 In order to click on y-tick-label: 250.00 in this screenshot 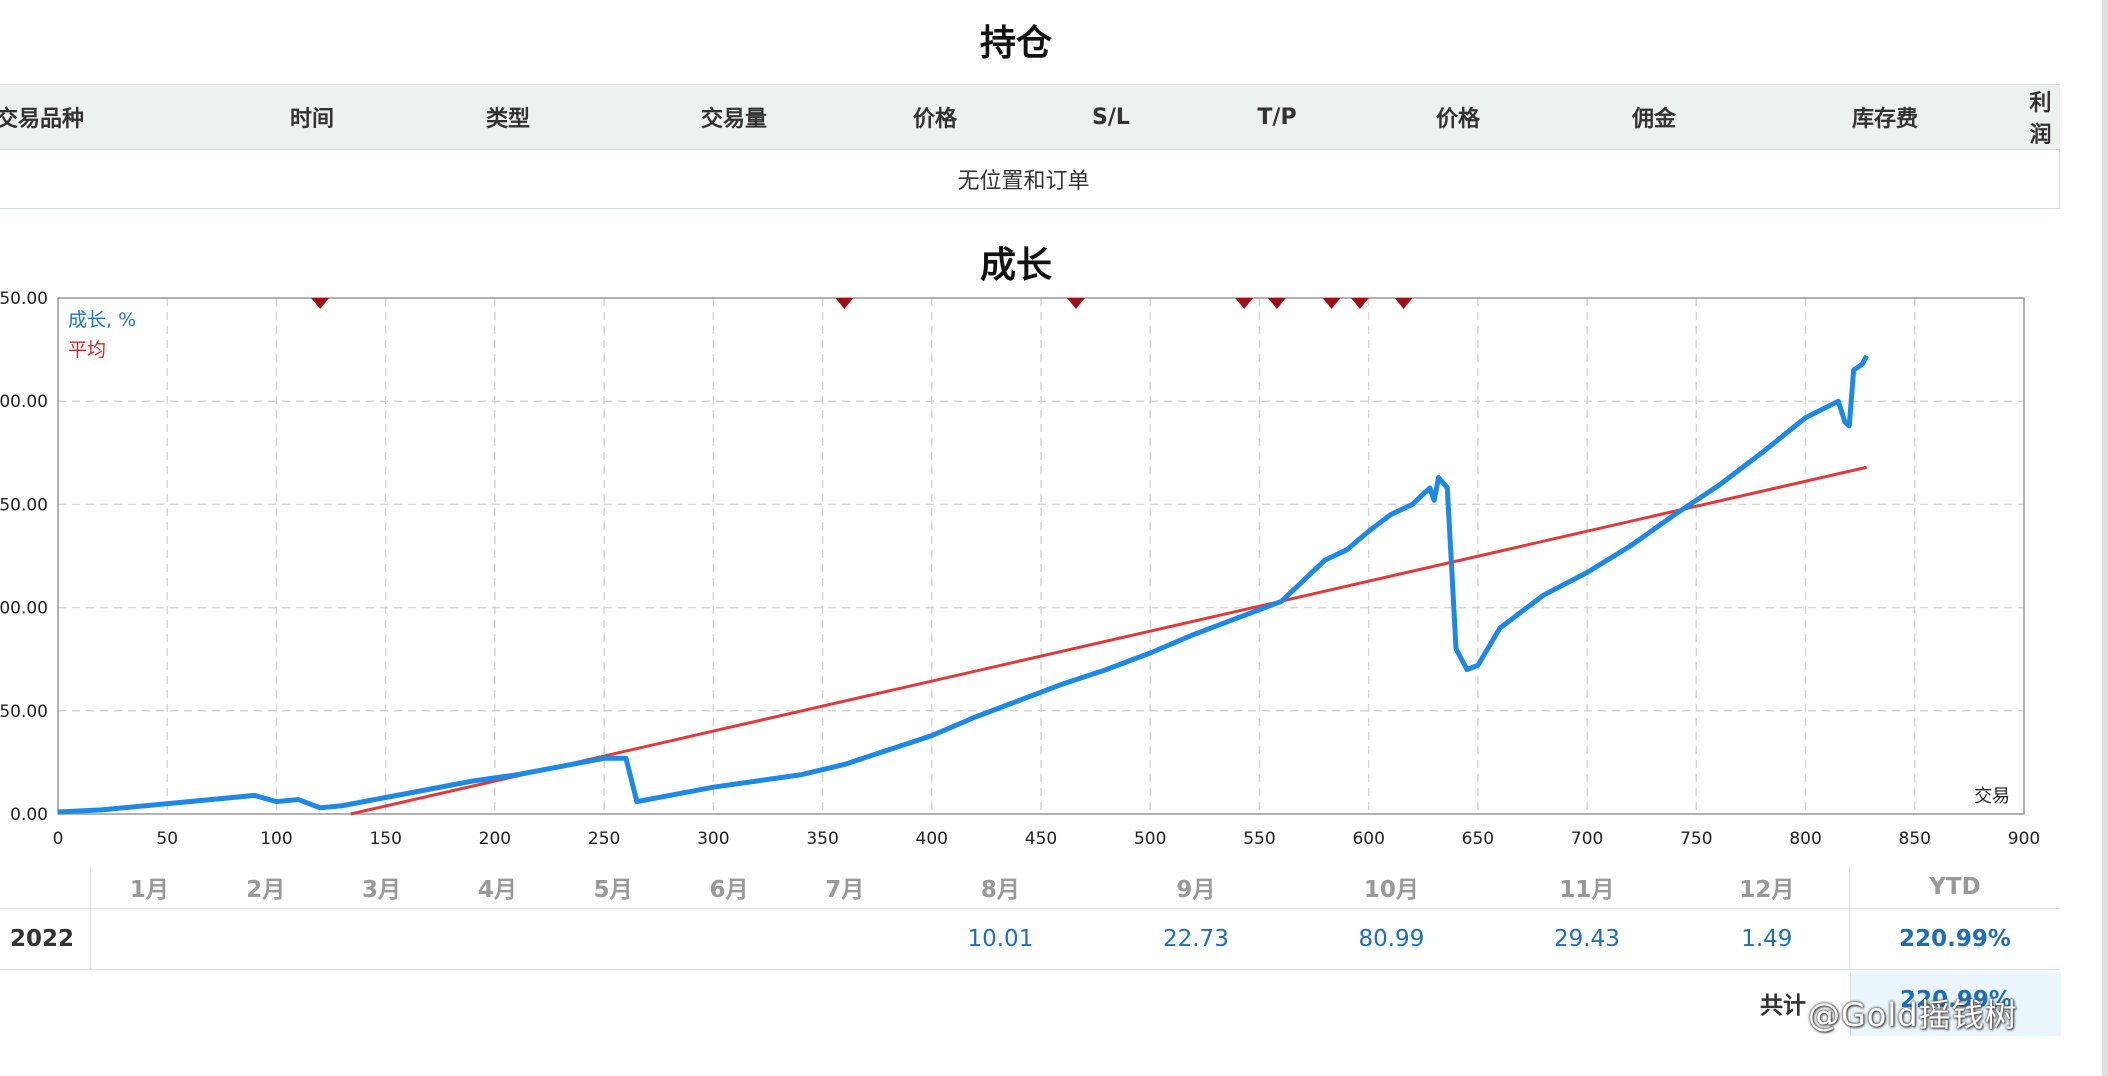, I will do `click(24, 299)`.